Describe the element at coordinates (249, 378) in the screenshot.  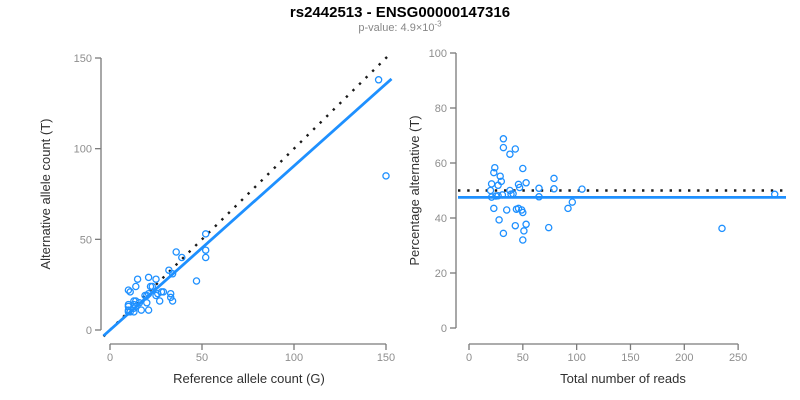
I see `x-axis-label: Reference allele count (G)` at that location.